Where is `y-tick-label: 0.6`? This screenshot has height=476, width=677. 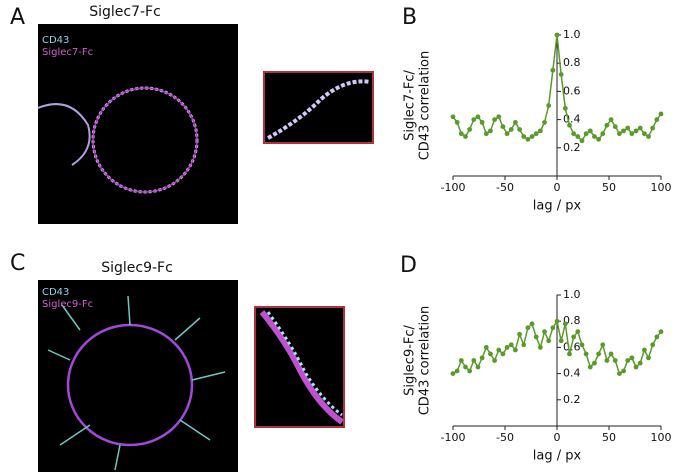
y-tick-label: 0.6 is located at coordinates (572, 90).